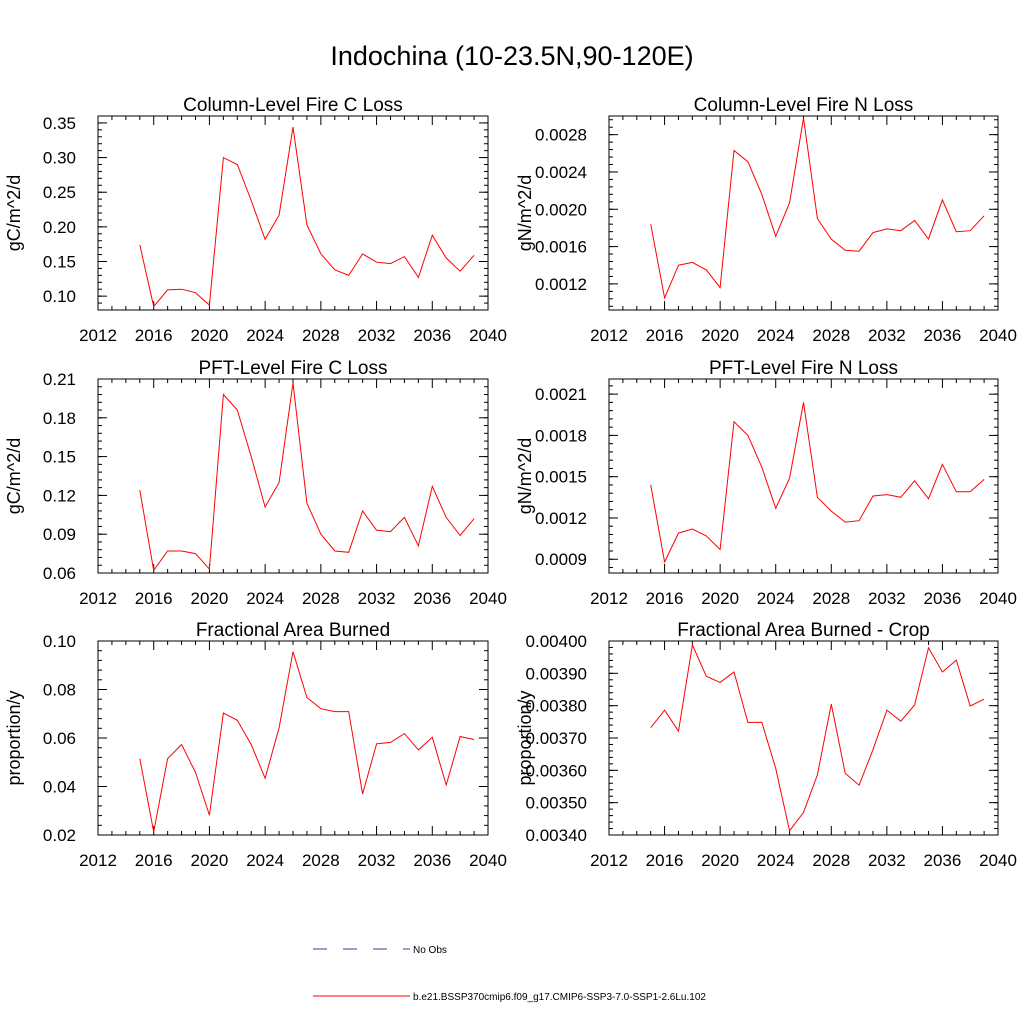  Describe the element at coordinates (556, 673) in the screenshot. I see `y-tick-label: 0.00390` at that location.